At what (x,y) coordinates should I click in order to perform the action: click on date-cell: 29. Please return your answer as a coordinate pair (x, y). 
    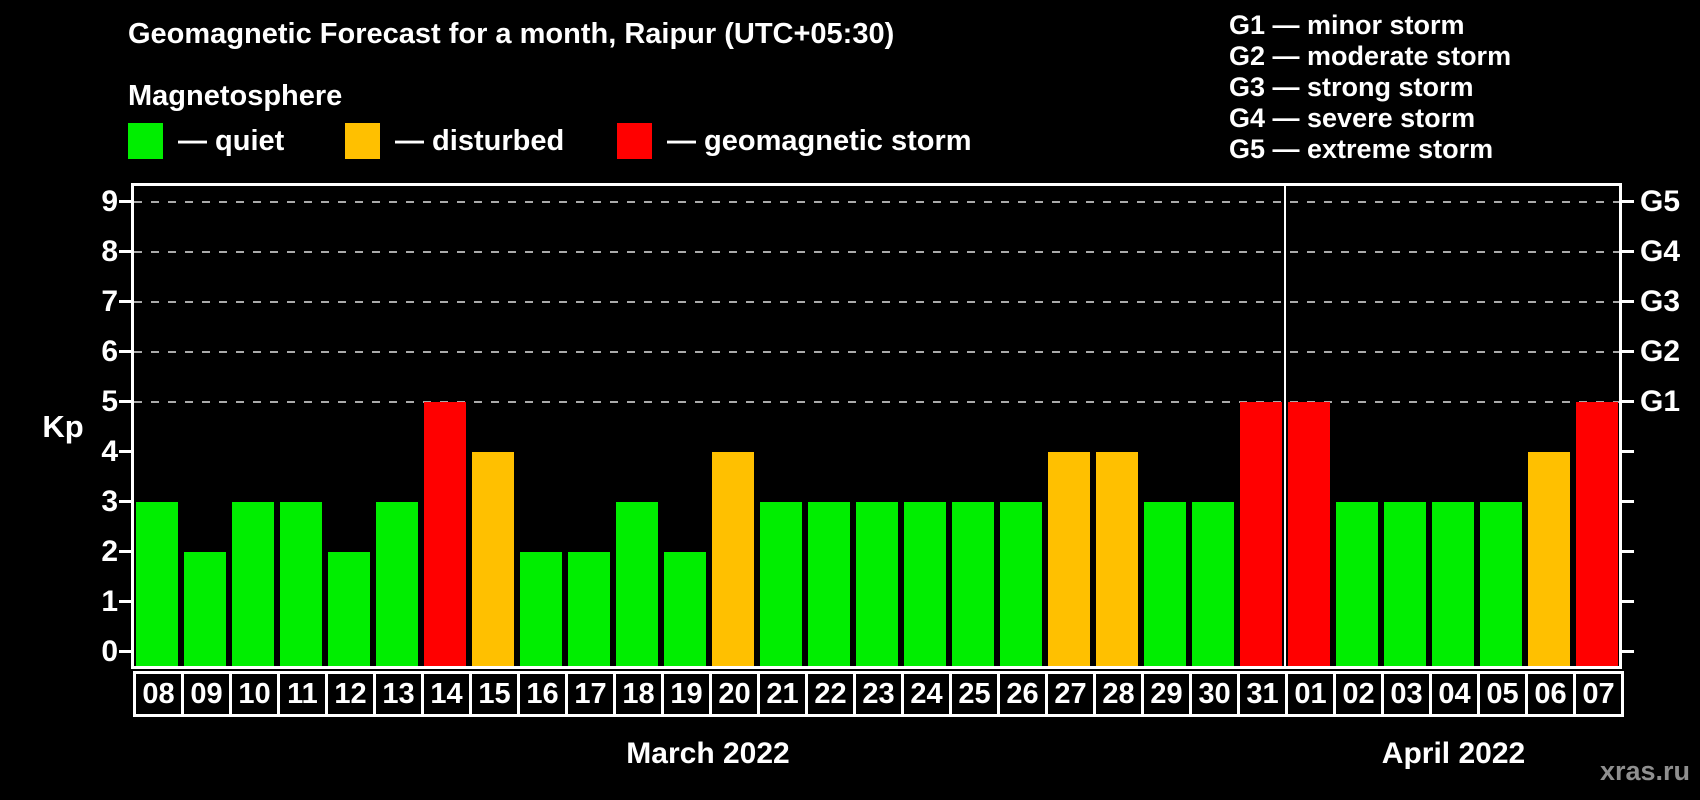
    Looking at the image, I should click on (1166, 694).